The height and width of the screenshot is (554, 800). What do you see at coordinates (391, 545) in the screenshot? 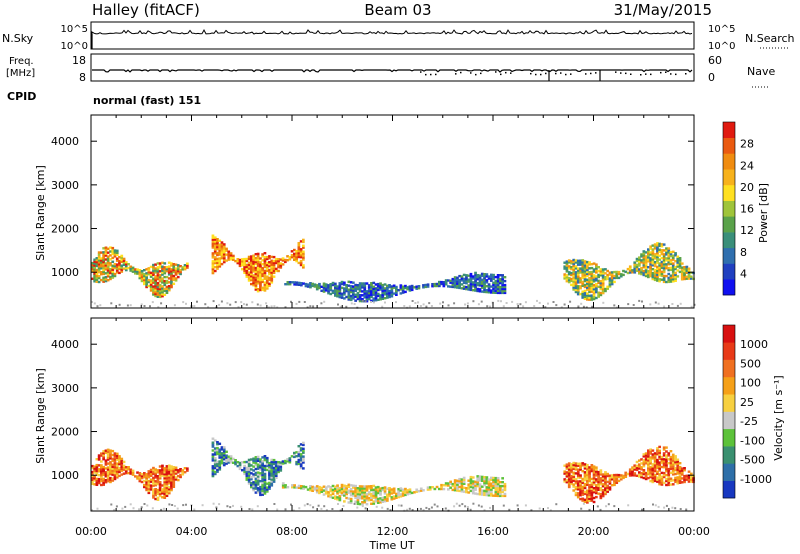
I see `x-axis-label: Time UT` at bounding box center [391, 545].